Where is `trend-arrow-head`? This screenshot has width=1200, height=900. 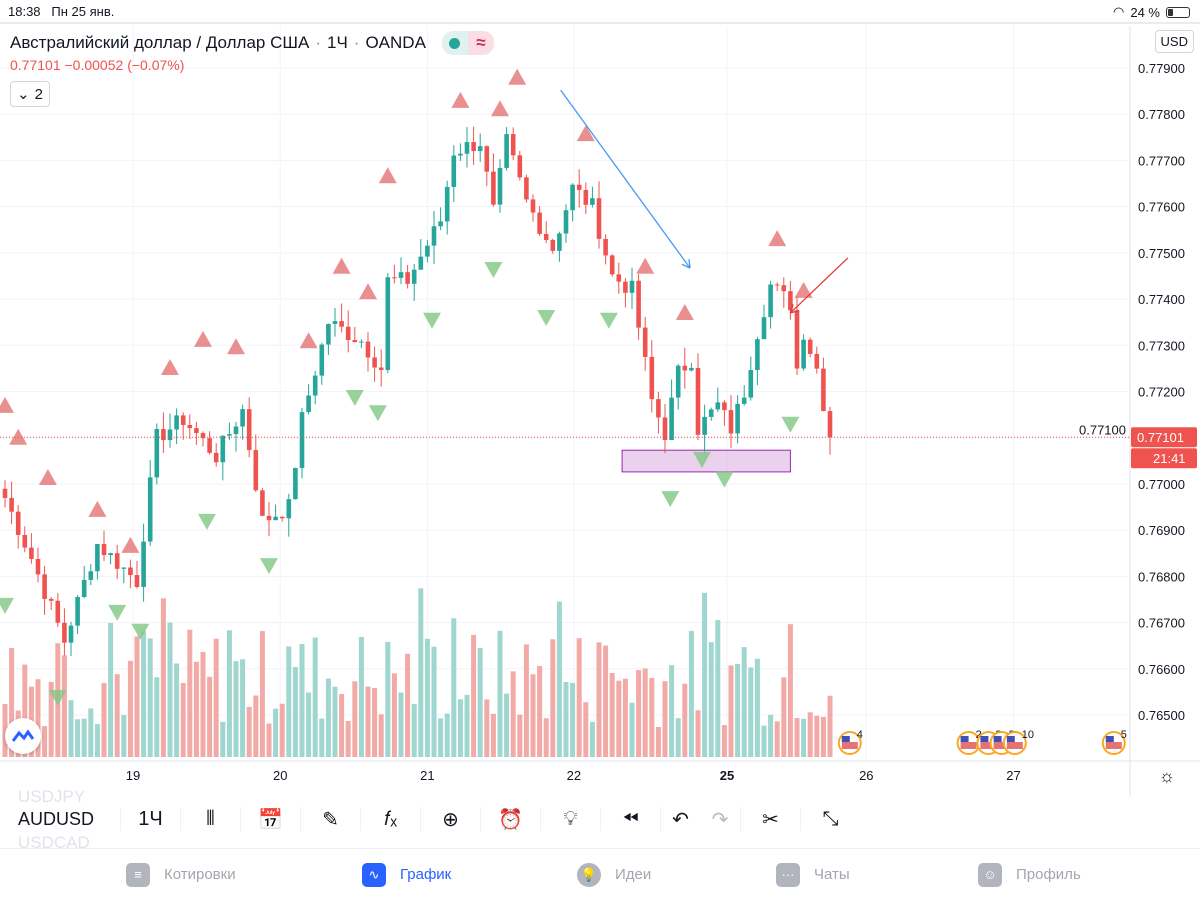 trend-arrow-head is located at coordinates (689, 264).